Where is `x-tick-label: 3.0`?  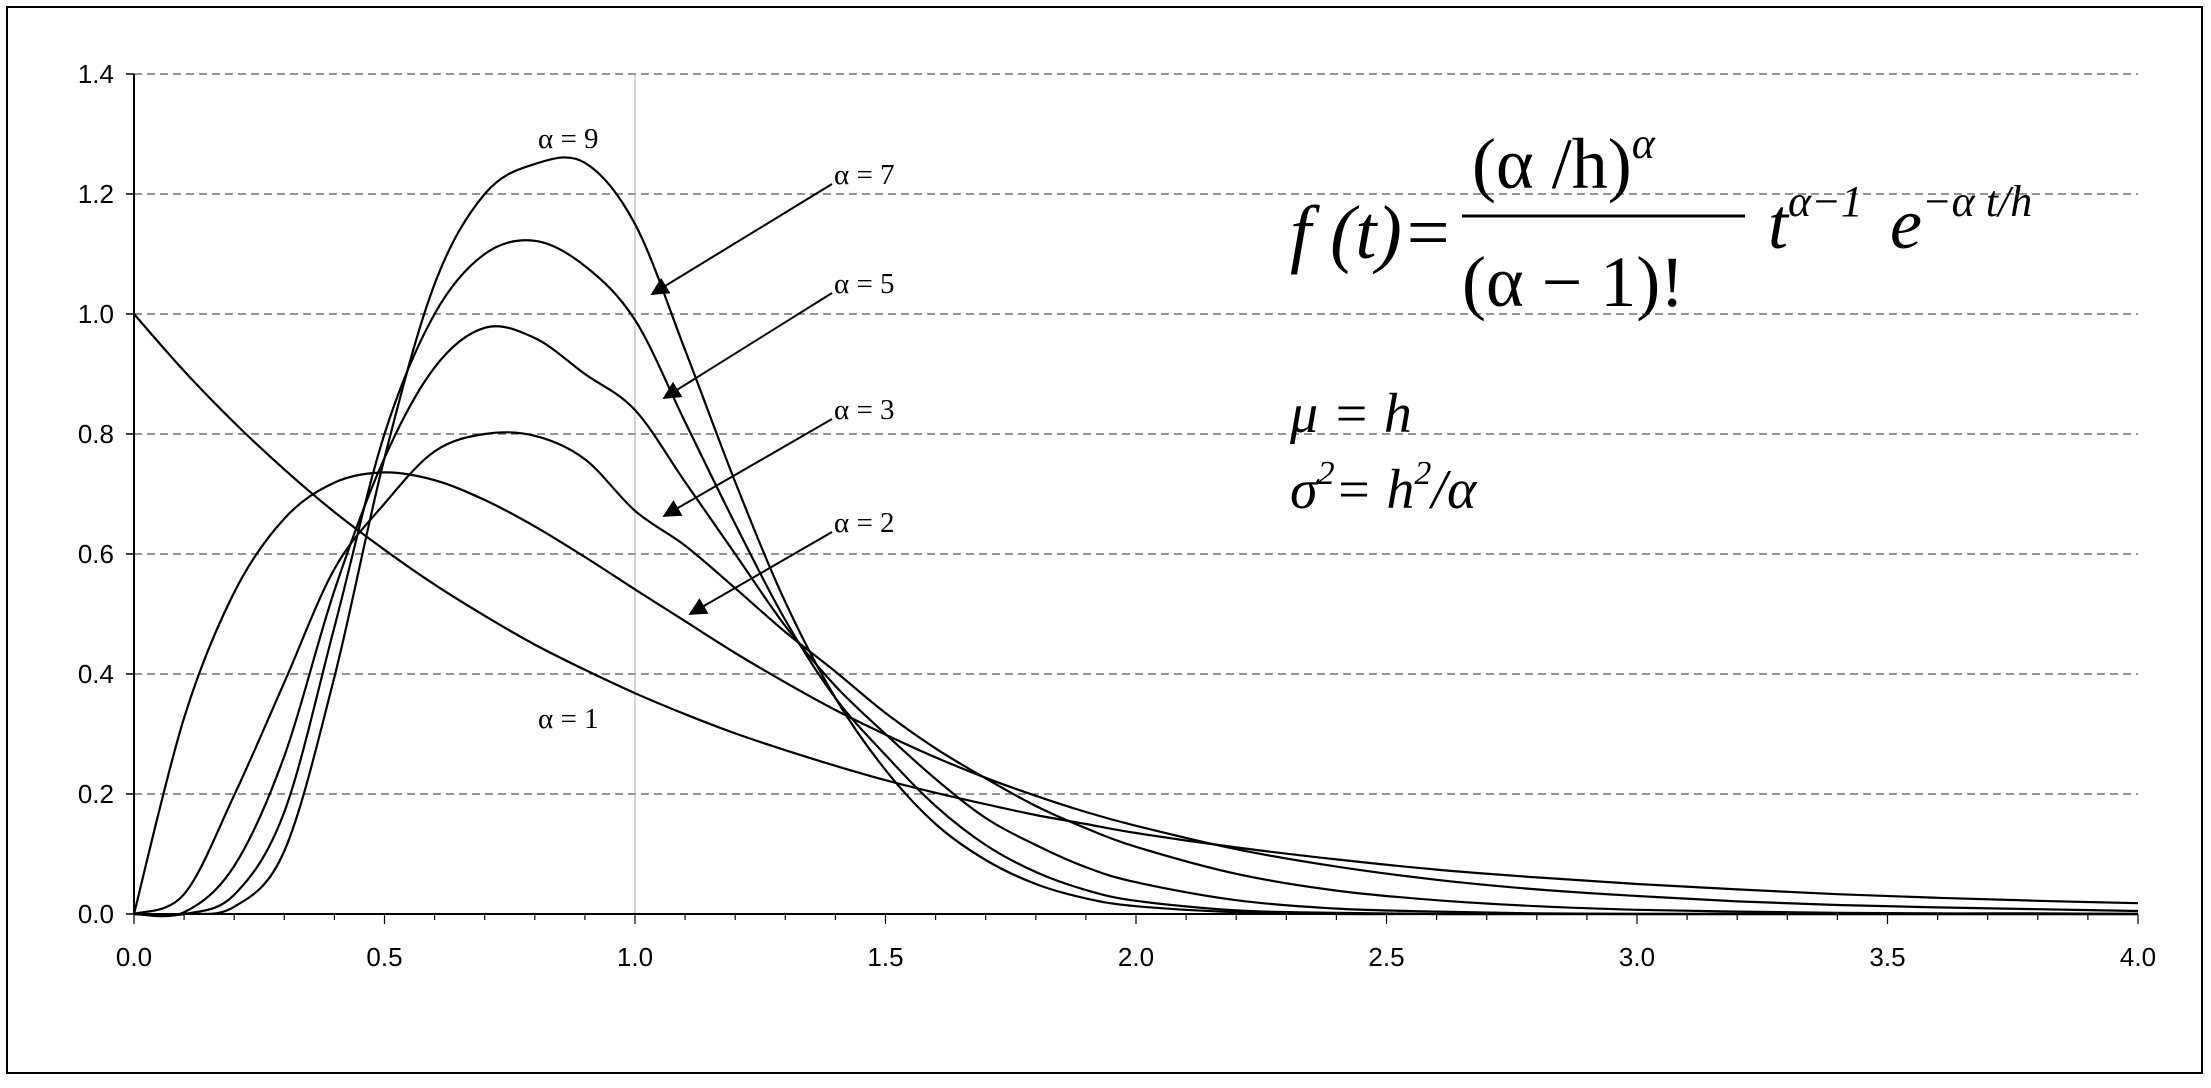
x-tick-label: 3.0 is located at coordinates (1637, 957).